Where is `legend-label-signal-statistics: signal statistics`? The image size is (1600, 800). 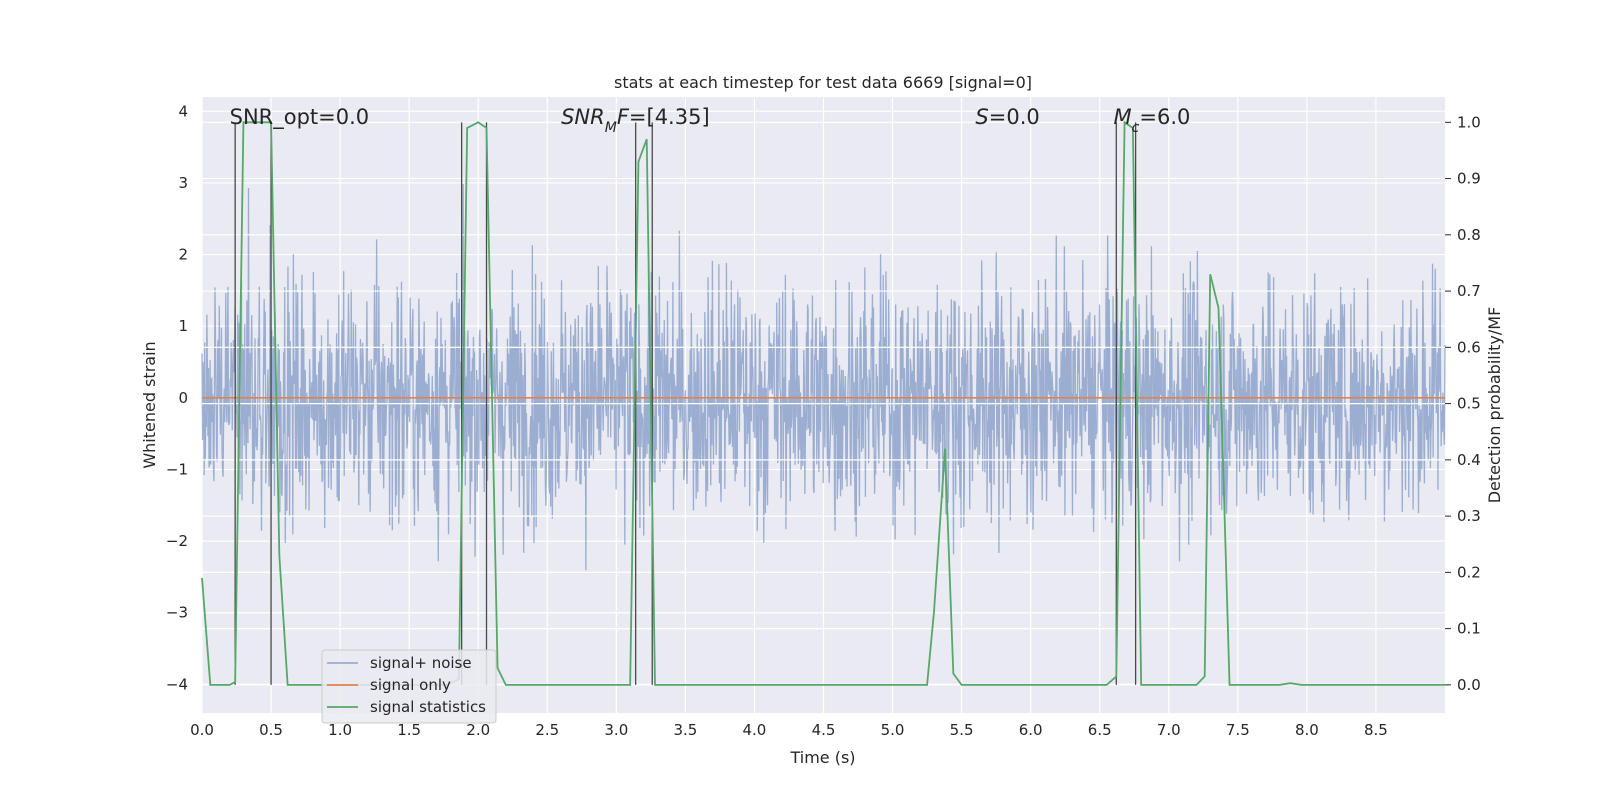 legend-label-signal-statistics: signal statistics is located at coordinates (428, 707).